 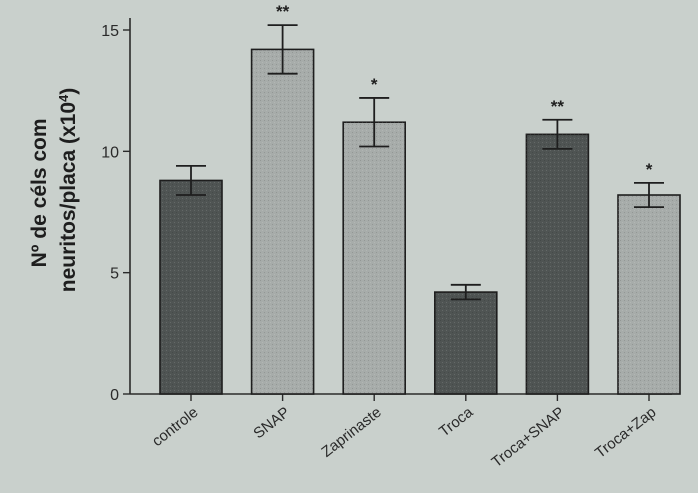 I want to click on y-tick-label: 15, so click(x=110, y=31).